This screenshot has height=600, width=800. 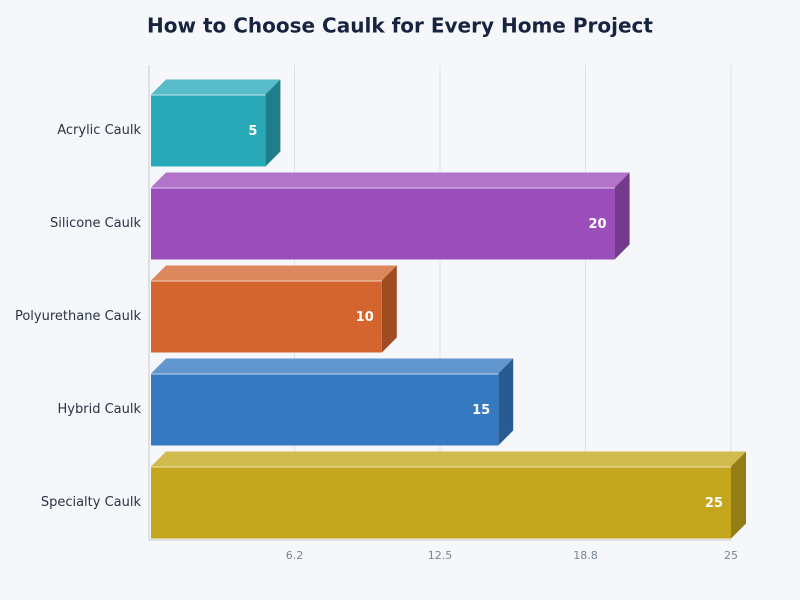 I want to click on x-tick-label: 18.8, so click(x=585, y=555).